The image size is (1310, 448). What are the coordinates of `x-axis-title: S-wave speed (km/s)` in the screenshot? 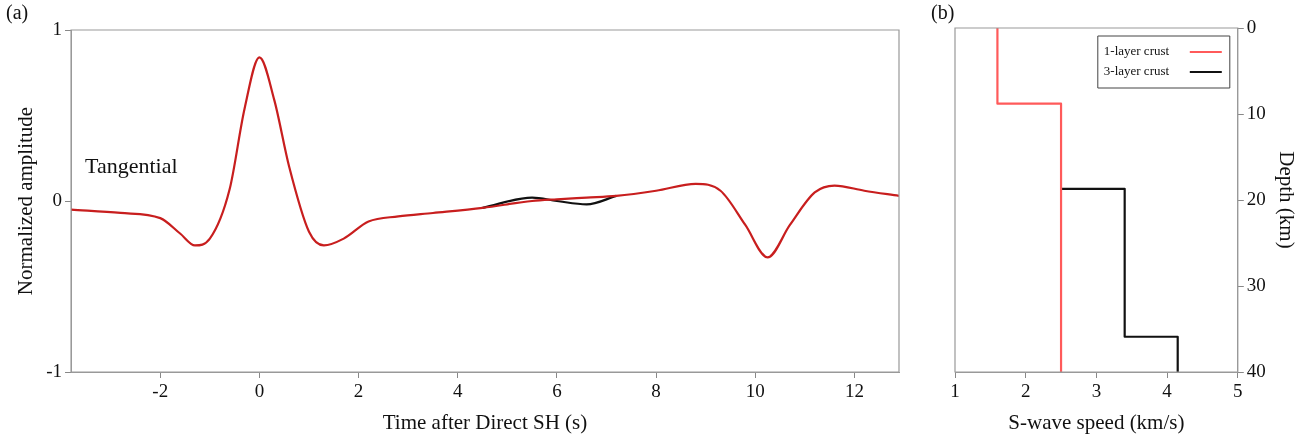 It's located at (1096, 421).